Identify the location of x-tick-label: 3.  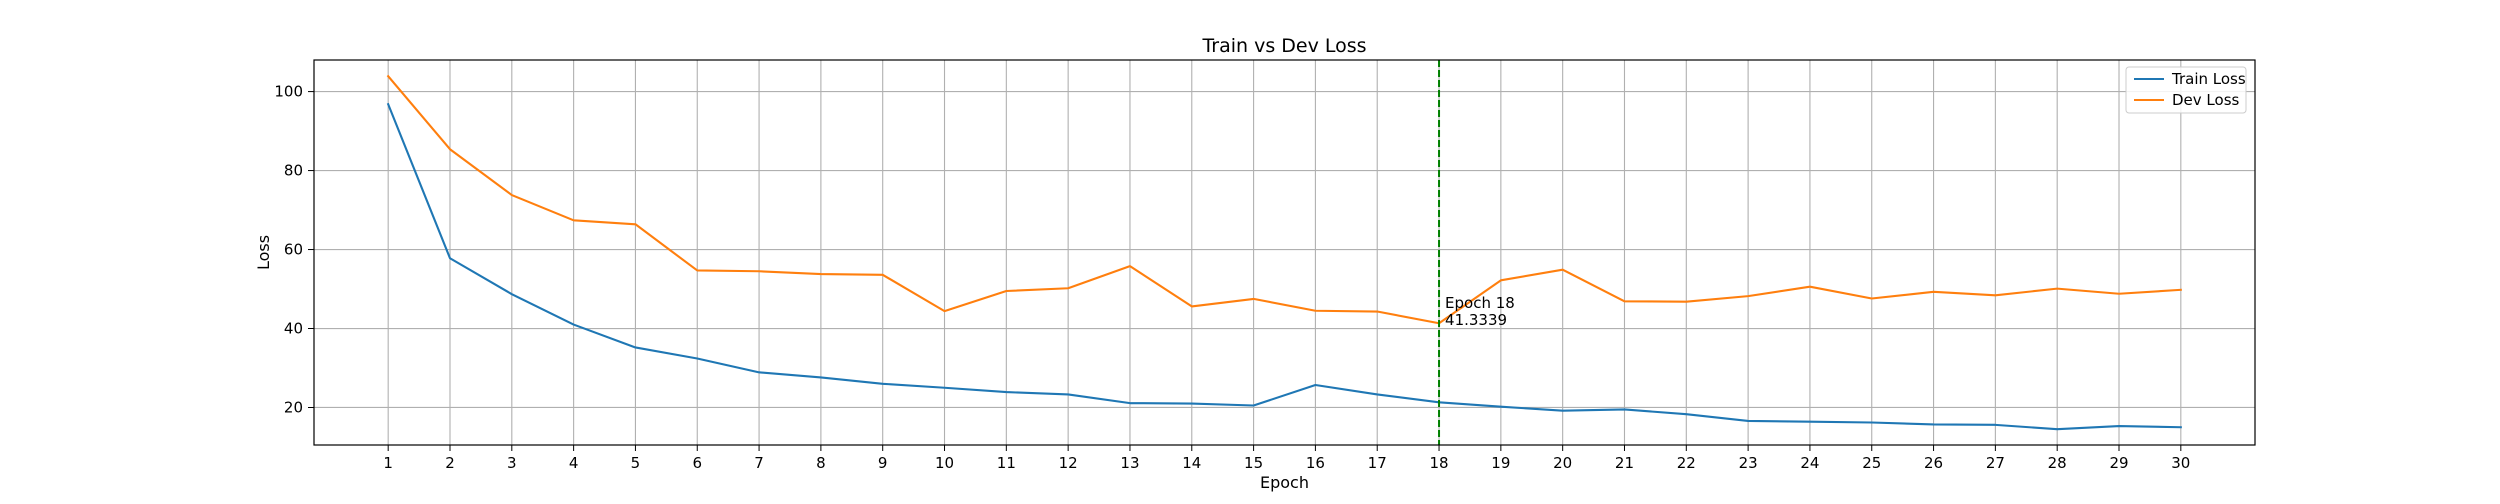
(512, 463).